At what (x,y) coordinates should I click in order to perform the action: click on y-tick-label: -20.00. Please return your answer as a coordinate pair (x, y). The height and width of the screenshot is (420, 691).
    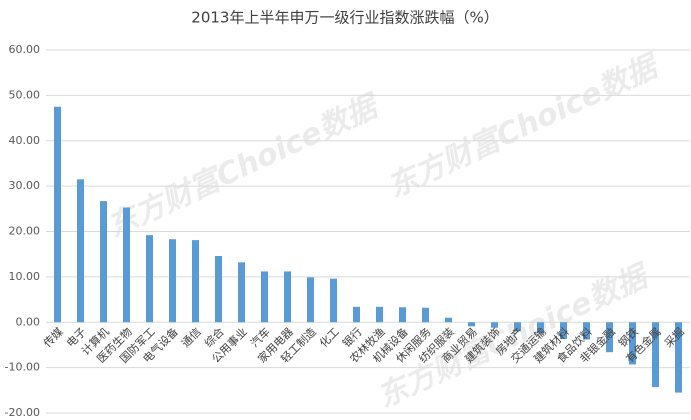
    Looking at the image, I should click on (22, 412).